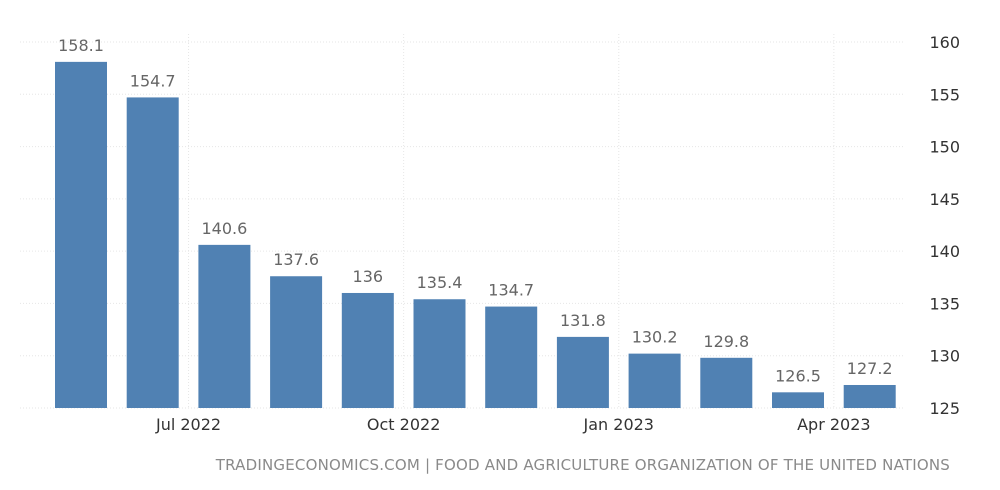 The height and width of the screenshot is (490, 1000). What do you see at coordinates (655, 337) in the screenshot?
I see `bar-value-label: 130.2` at bounding box center [655, 337].